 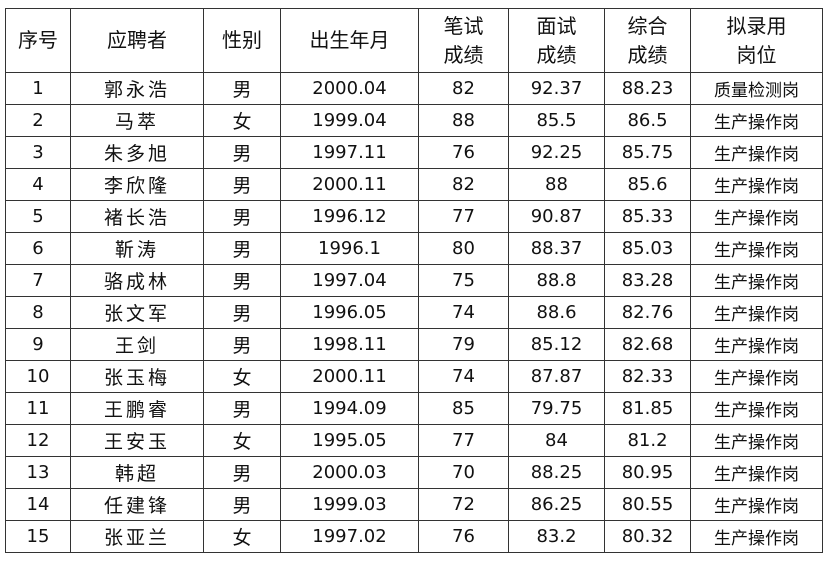 What do you see at coordinates (349, 472) in the screenshot?
I see `cell-birth: 2000.03` at bounding box center [349, 472].